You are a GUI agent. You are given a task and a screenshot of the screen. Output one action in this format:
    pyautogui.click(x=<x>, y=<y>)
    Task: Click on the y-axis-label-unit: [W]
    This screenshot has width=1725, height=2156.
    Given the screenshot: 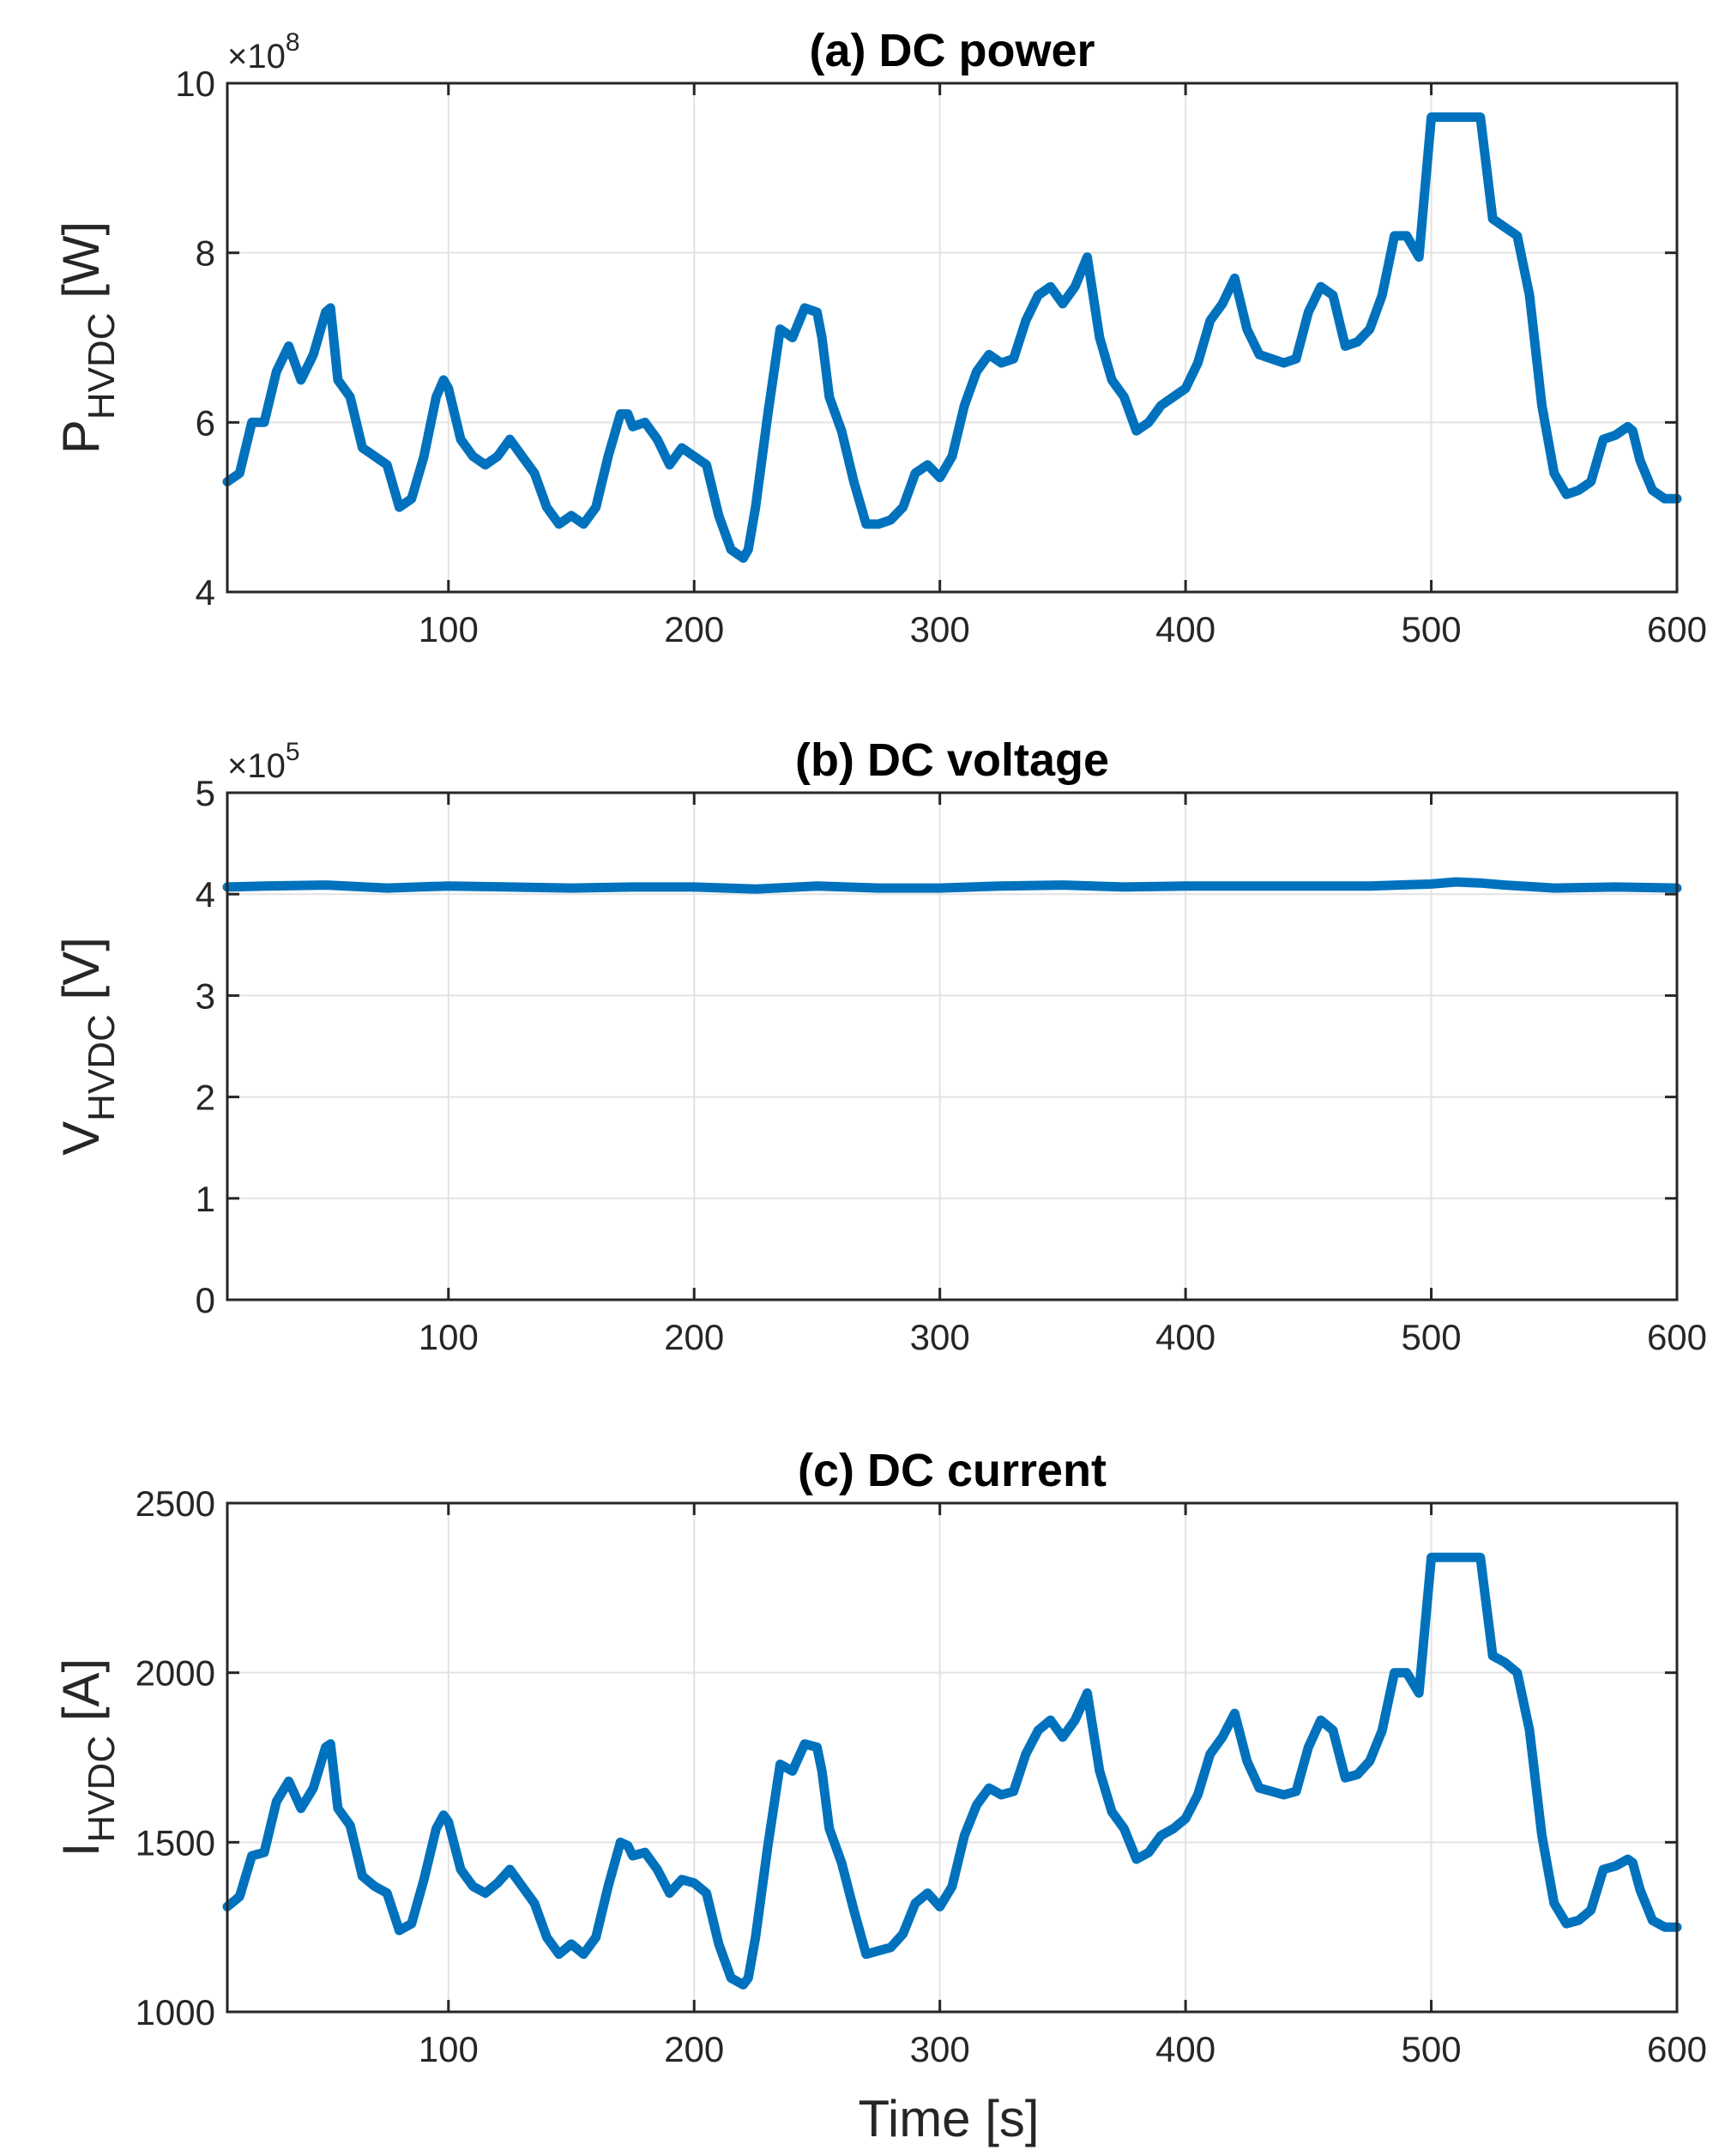 What is the action you would take?
    pyautogui.click(x=81, y=267)
    